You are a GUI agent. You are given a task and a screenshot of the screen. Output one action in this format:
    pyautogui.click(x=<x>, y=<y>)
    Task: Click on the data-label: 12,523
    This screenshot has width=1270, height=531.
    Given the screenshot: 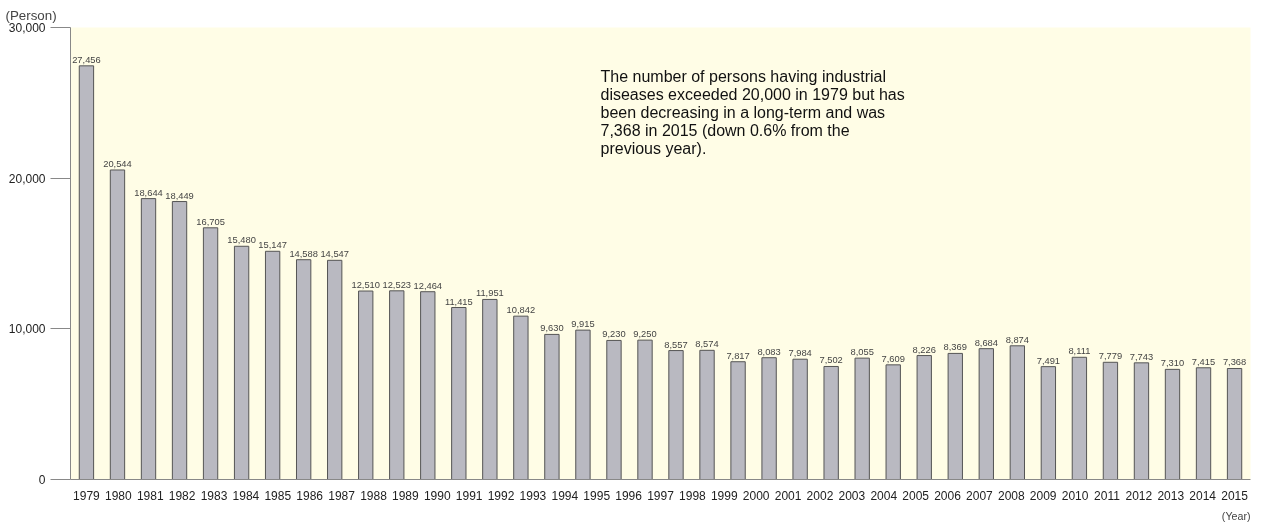 What is the action you would take?
    pyautogui.click(x=397, y=284)
    